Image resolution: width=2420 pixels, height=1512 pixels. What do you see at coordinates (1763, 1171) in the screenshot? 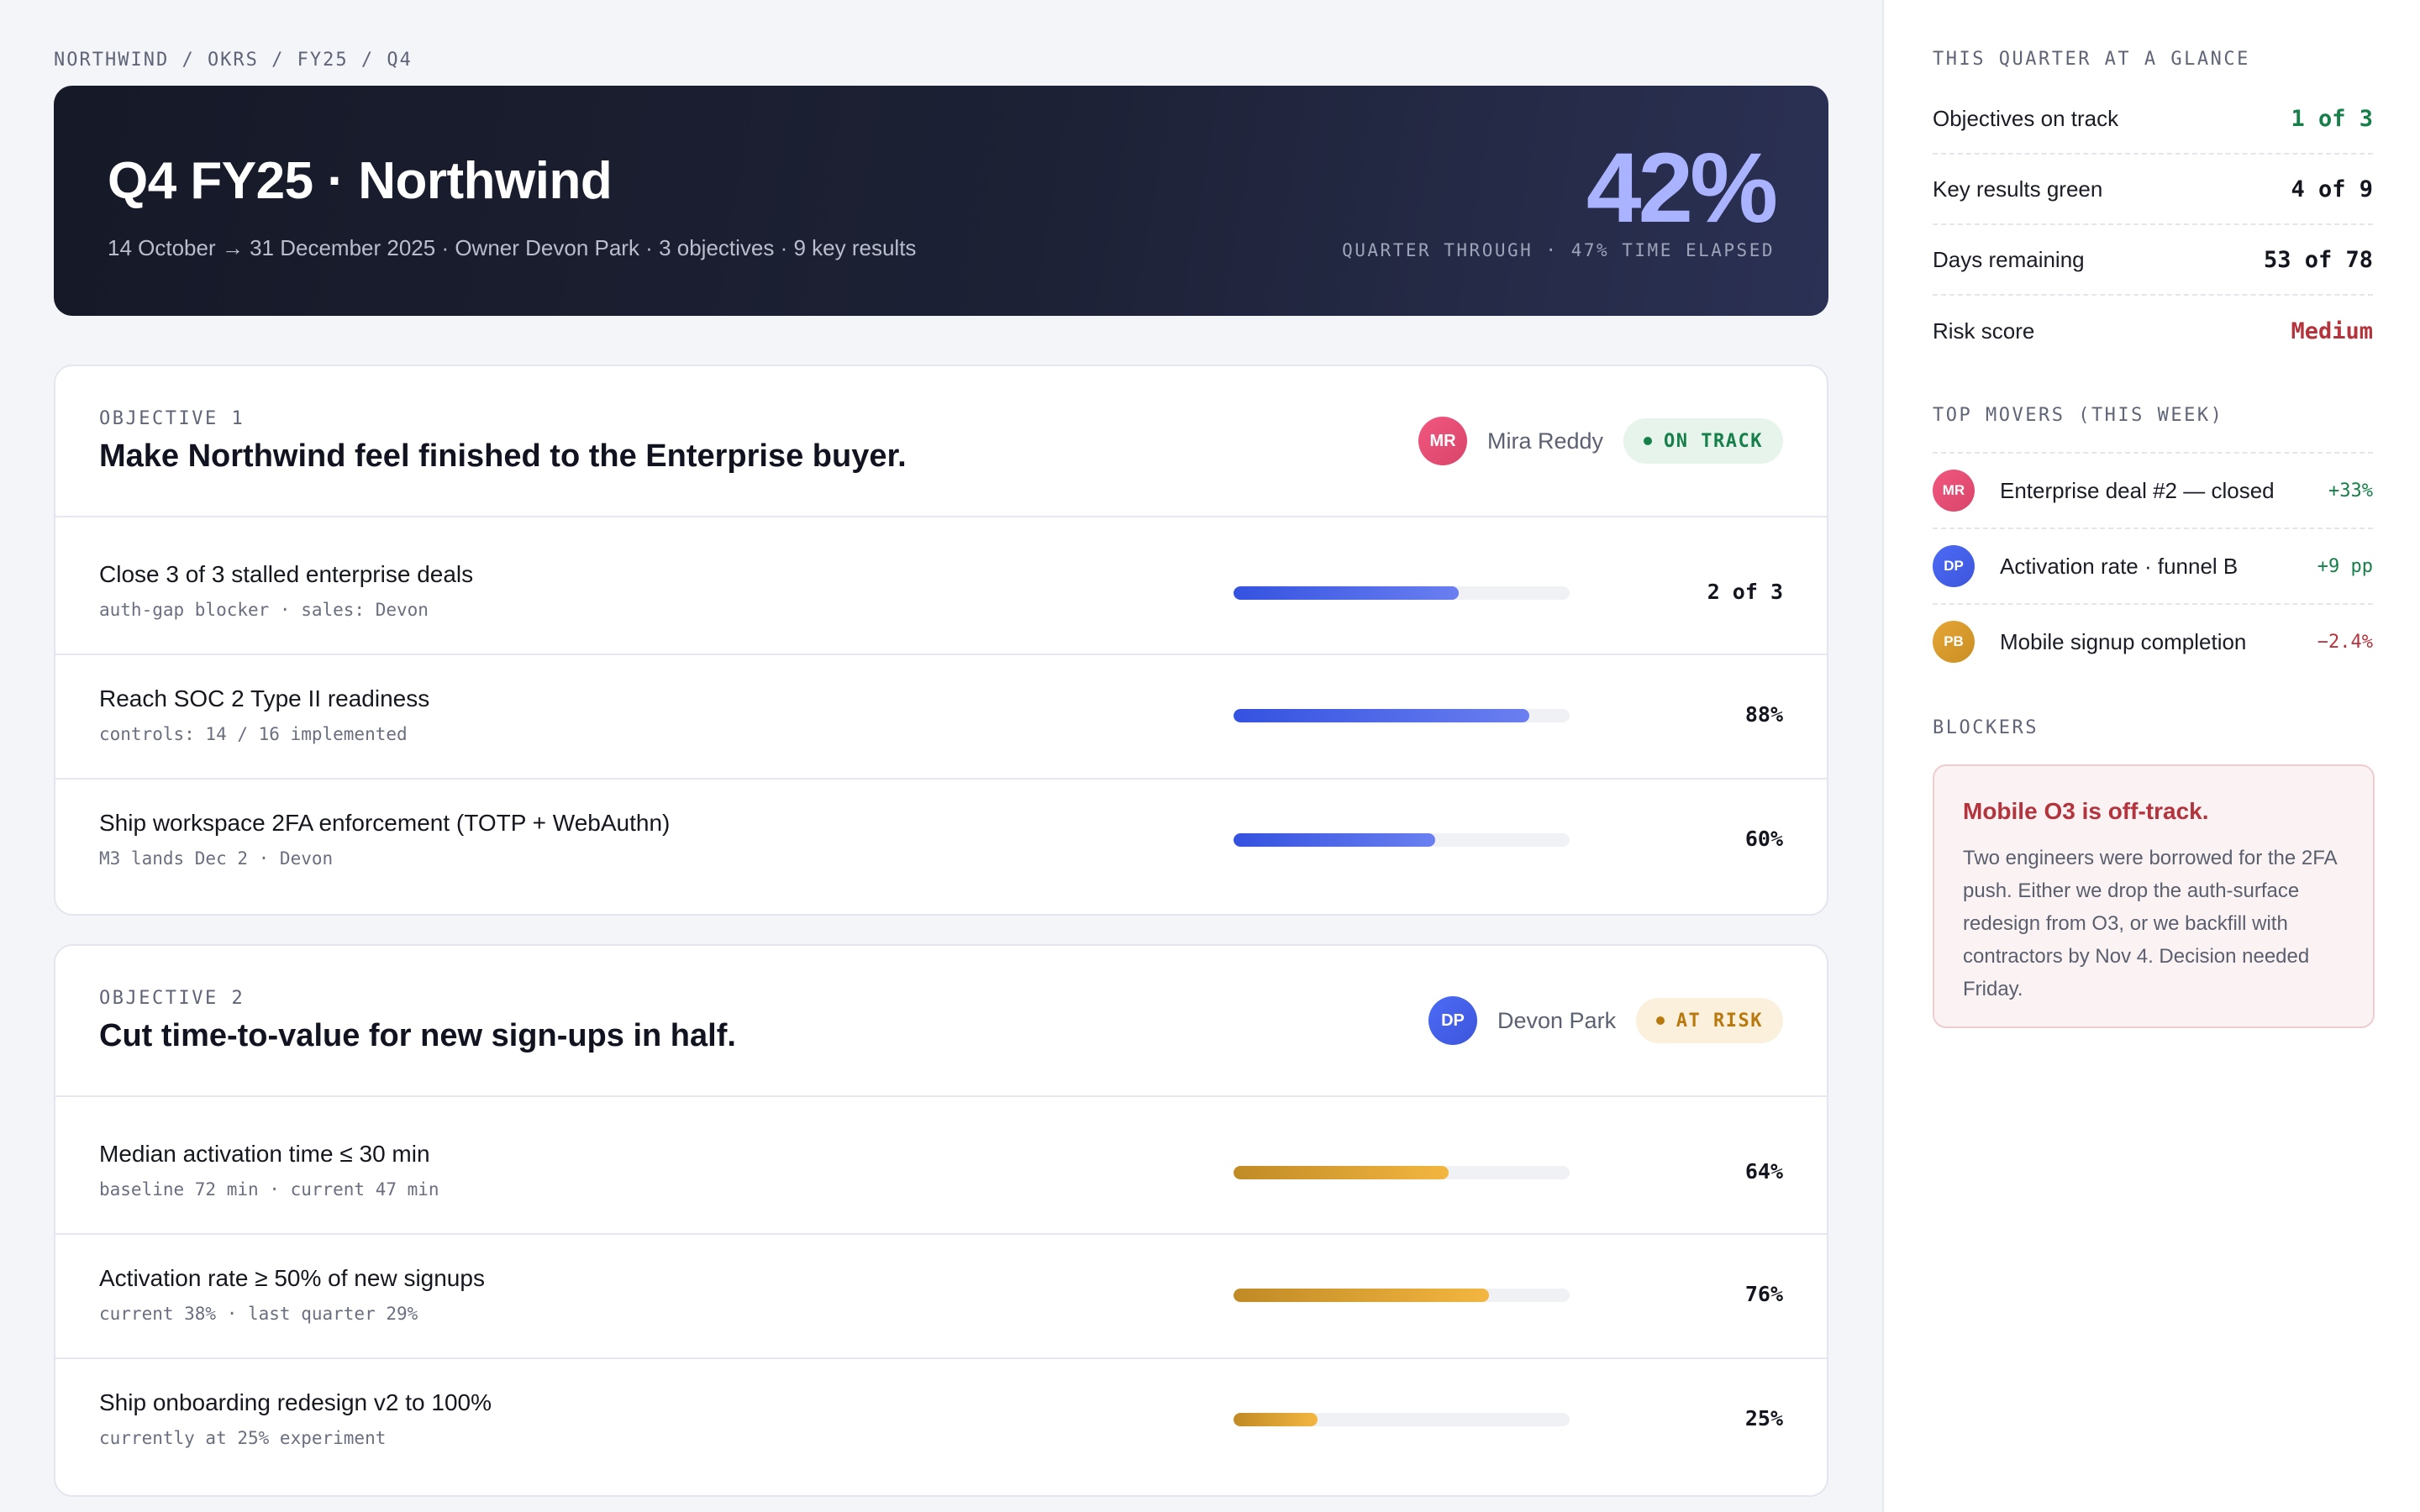
I see `key-result-value: 64%` at bounding box center [1763, 1171].